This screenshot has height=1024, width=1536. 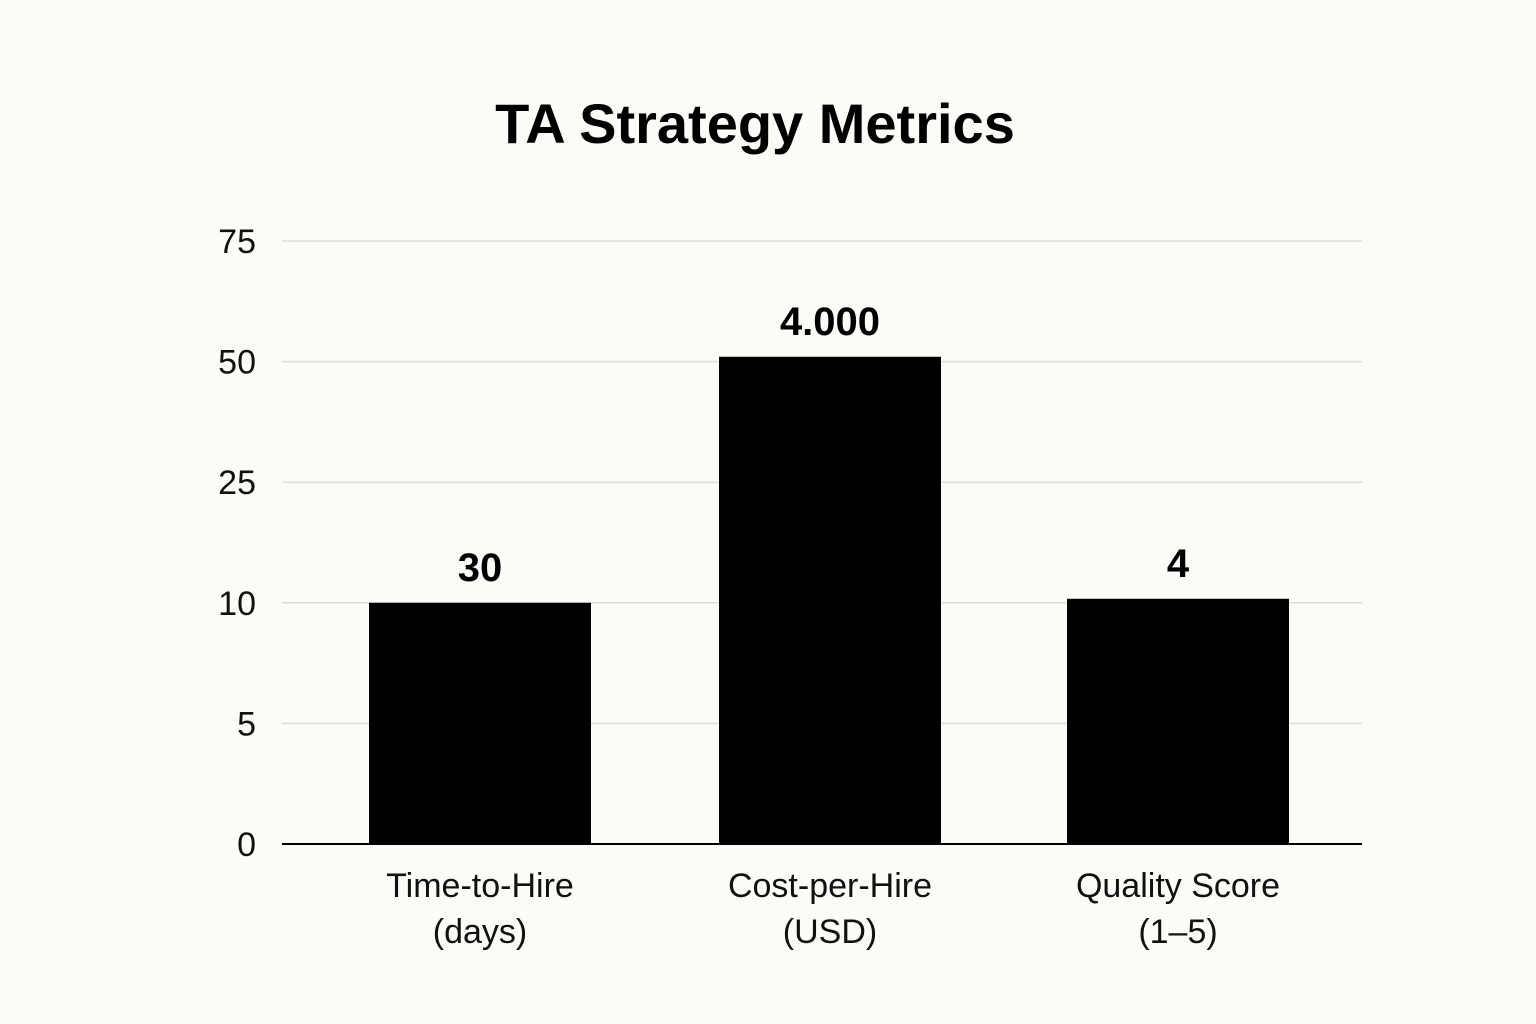 What do you see at coordinates (755, 123) in the screenshot?
I see `chart-title: TA Strategy Metrics` at bounding box center [755, 123].